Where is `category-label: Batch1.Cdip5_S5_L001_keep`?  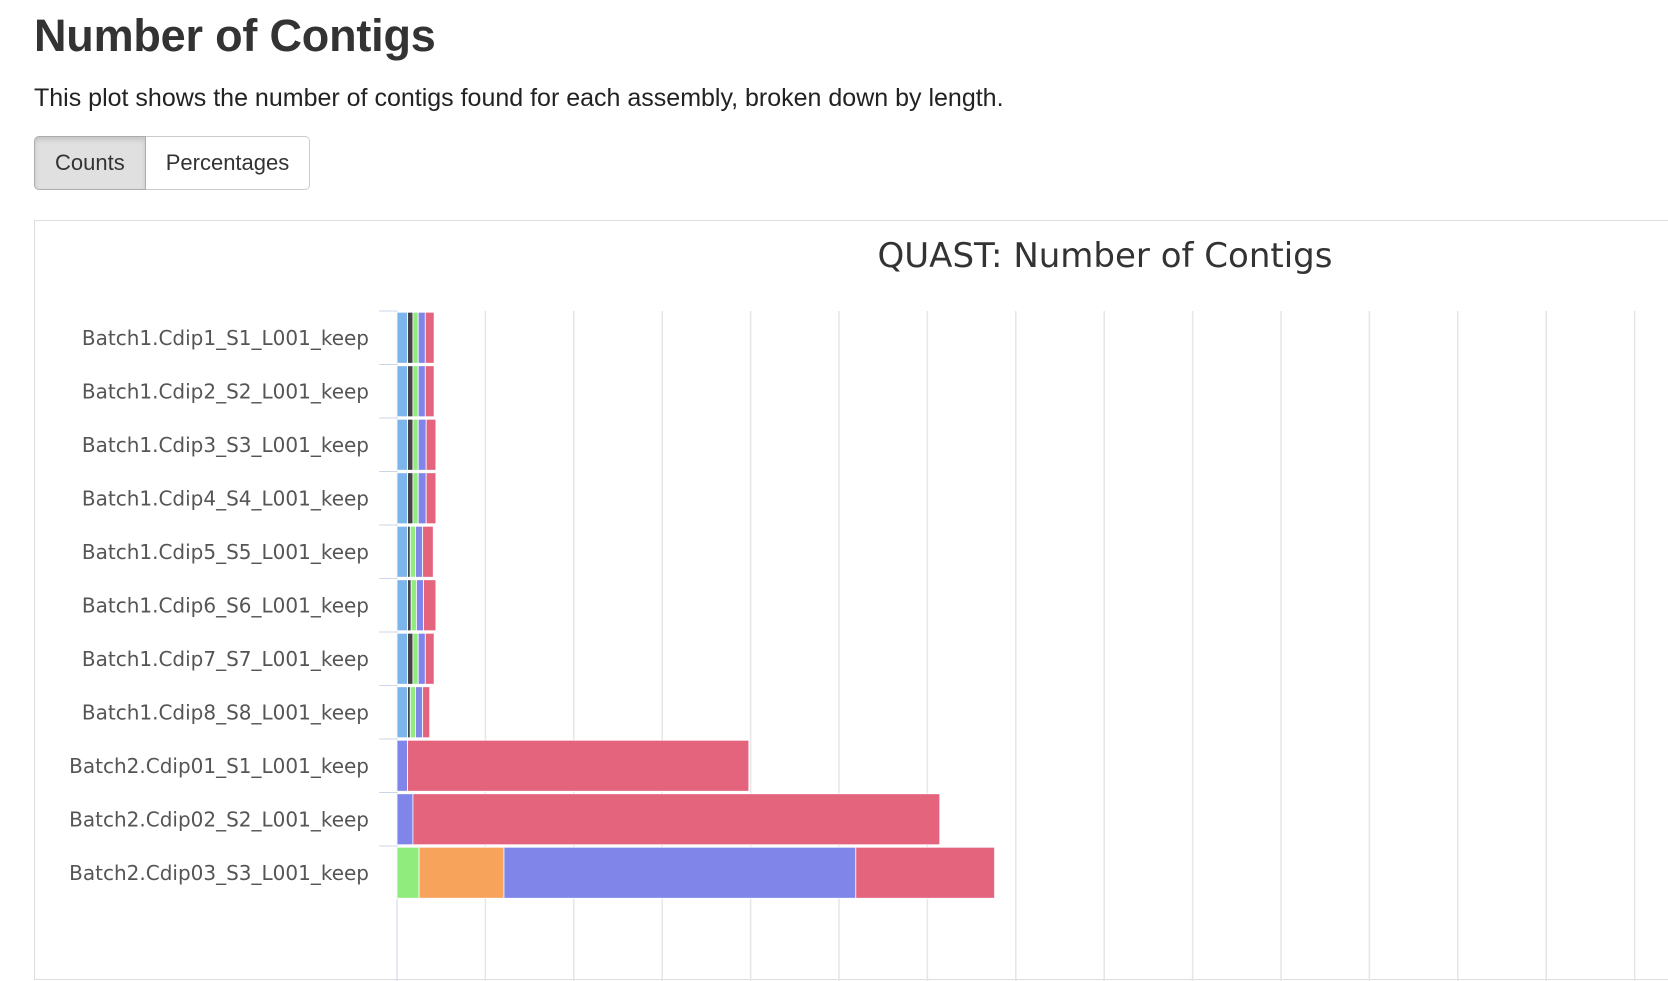
category-label: Batch1.Cdip5_S5_L001_keep is located at coordinates (225, 552).